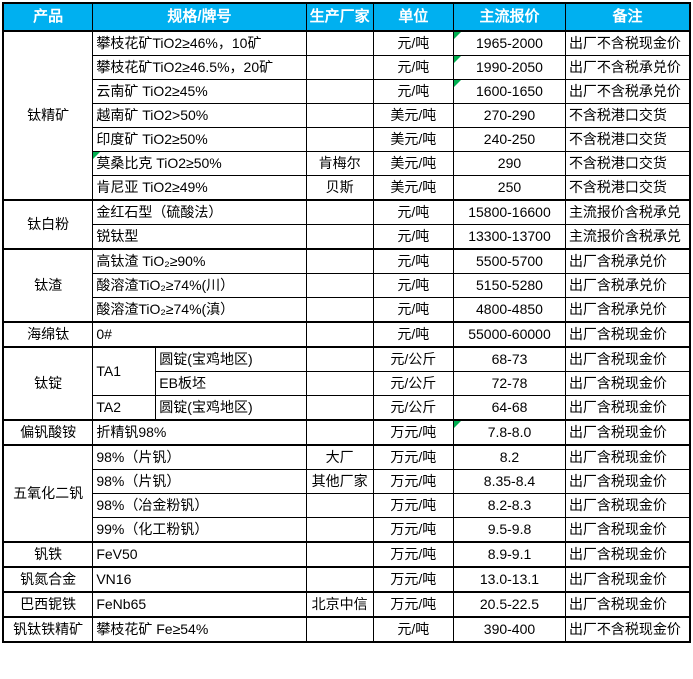 The image size is (693, 679). What do you see at coordinates (509, 457) in the screenshot?
I see `price-cell: 8.2` at bounding box center [509, 457].